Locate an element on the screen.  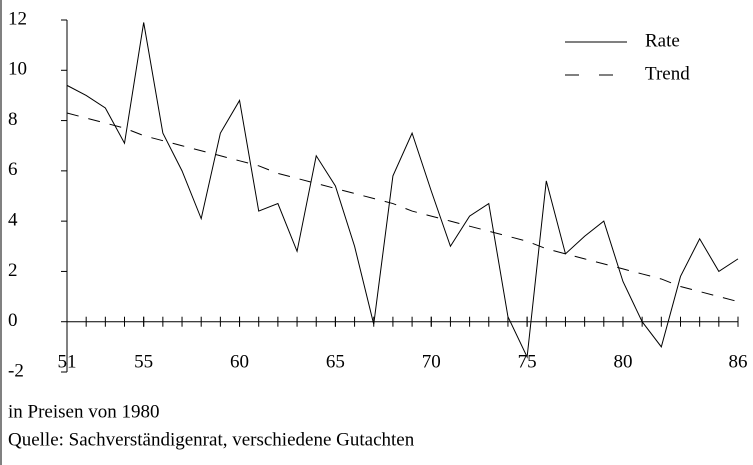
x-tick-label: 51 is located at coordinates (67, 361).